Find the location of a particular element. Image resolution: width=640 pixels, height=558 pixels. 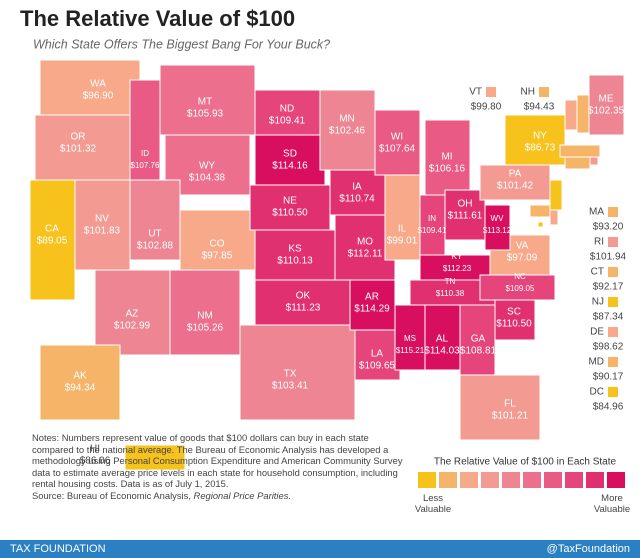

state-abbr: DC is located at coordinates (597, 392).